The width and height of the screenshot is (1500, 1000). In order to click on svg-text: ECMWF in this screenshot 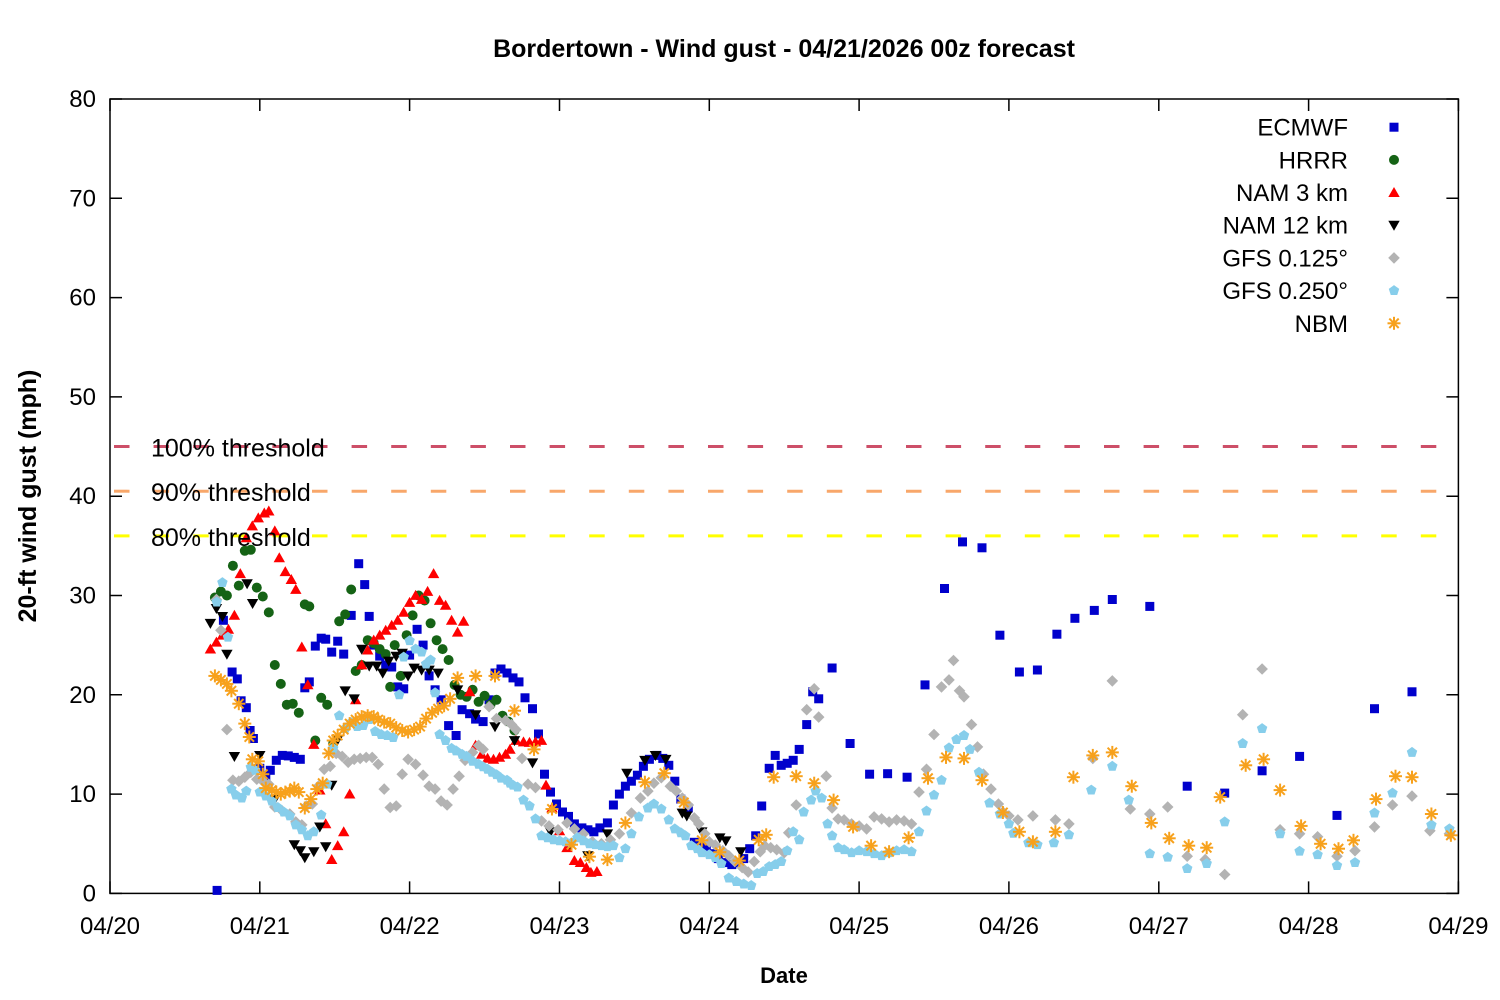, I will do `click(1302, 128)`.